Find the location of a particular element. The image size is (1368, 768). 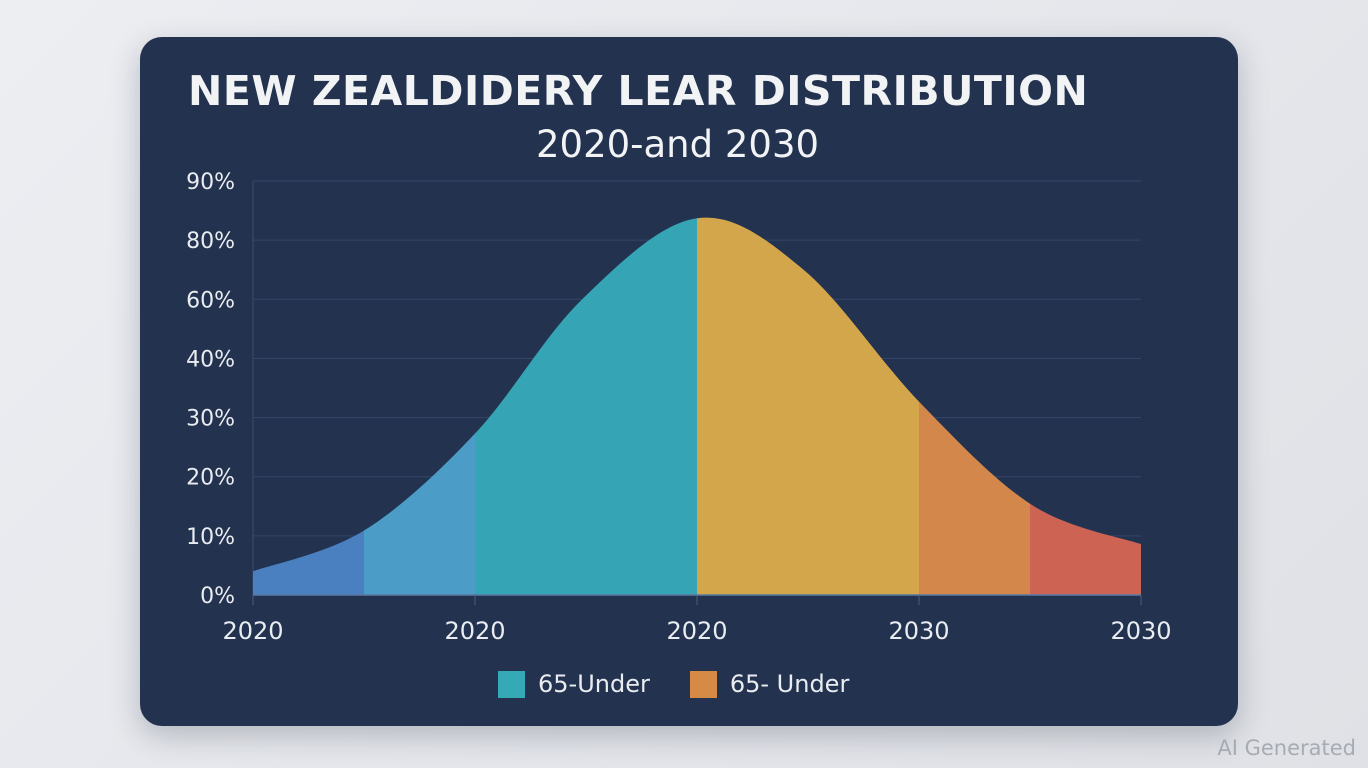

y-tick-label: 80% is located at coordinates (210, 241).